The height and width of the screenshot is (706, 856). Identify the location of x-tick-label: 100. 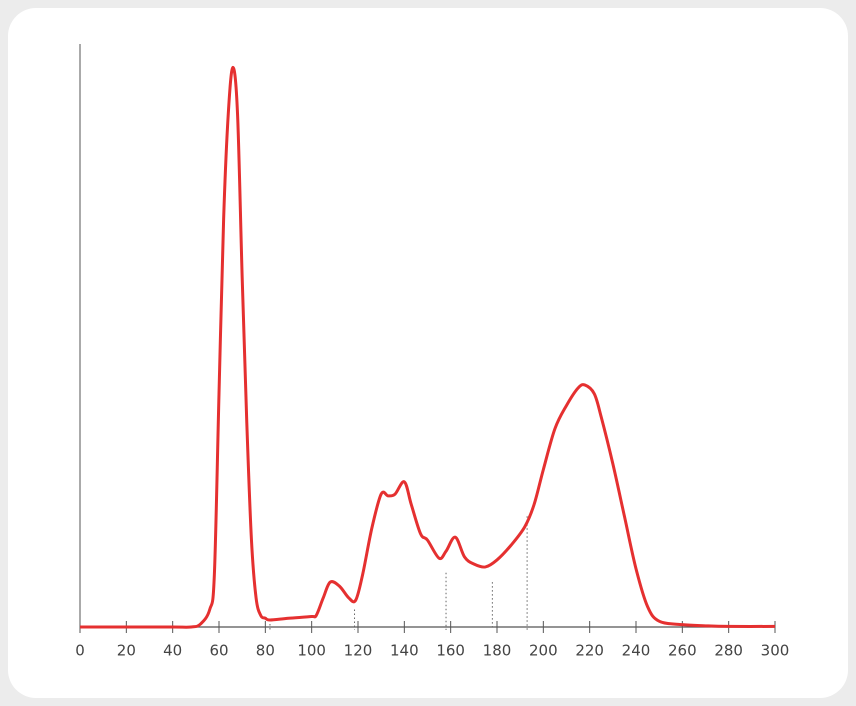
(311, 651).